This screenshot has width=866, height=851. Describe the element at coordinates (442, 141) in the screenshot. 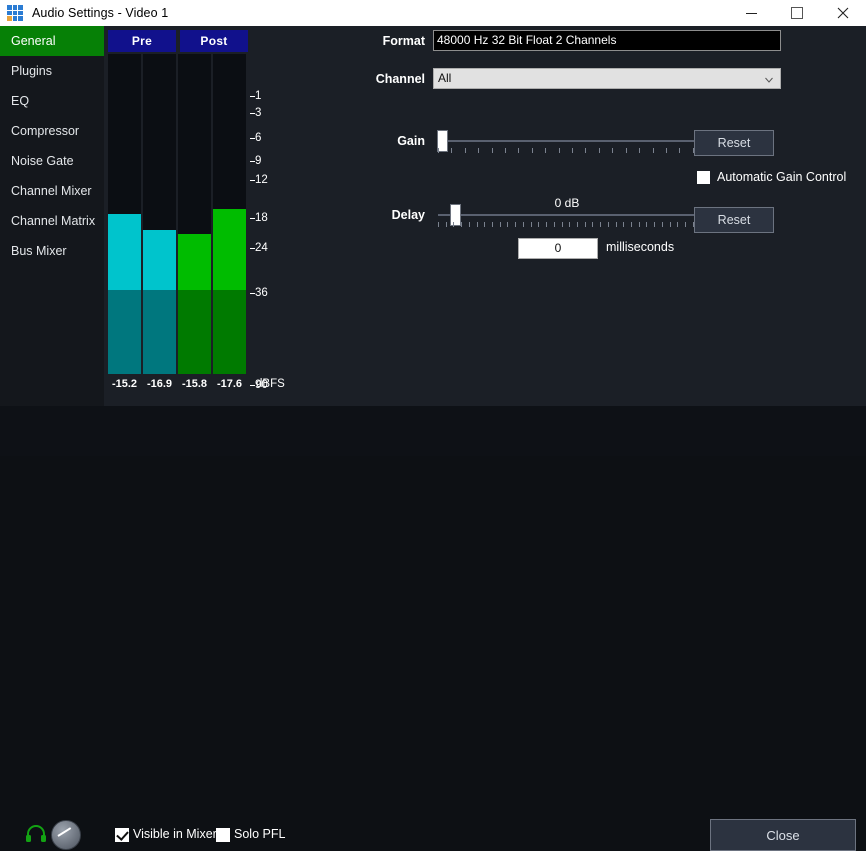

I see `gain-slider-thumb` at that location.